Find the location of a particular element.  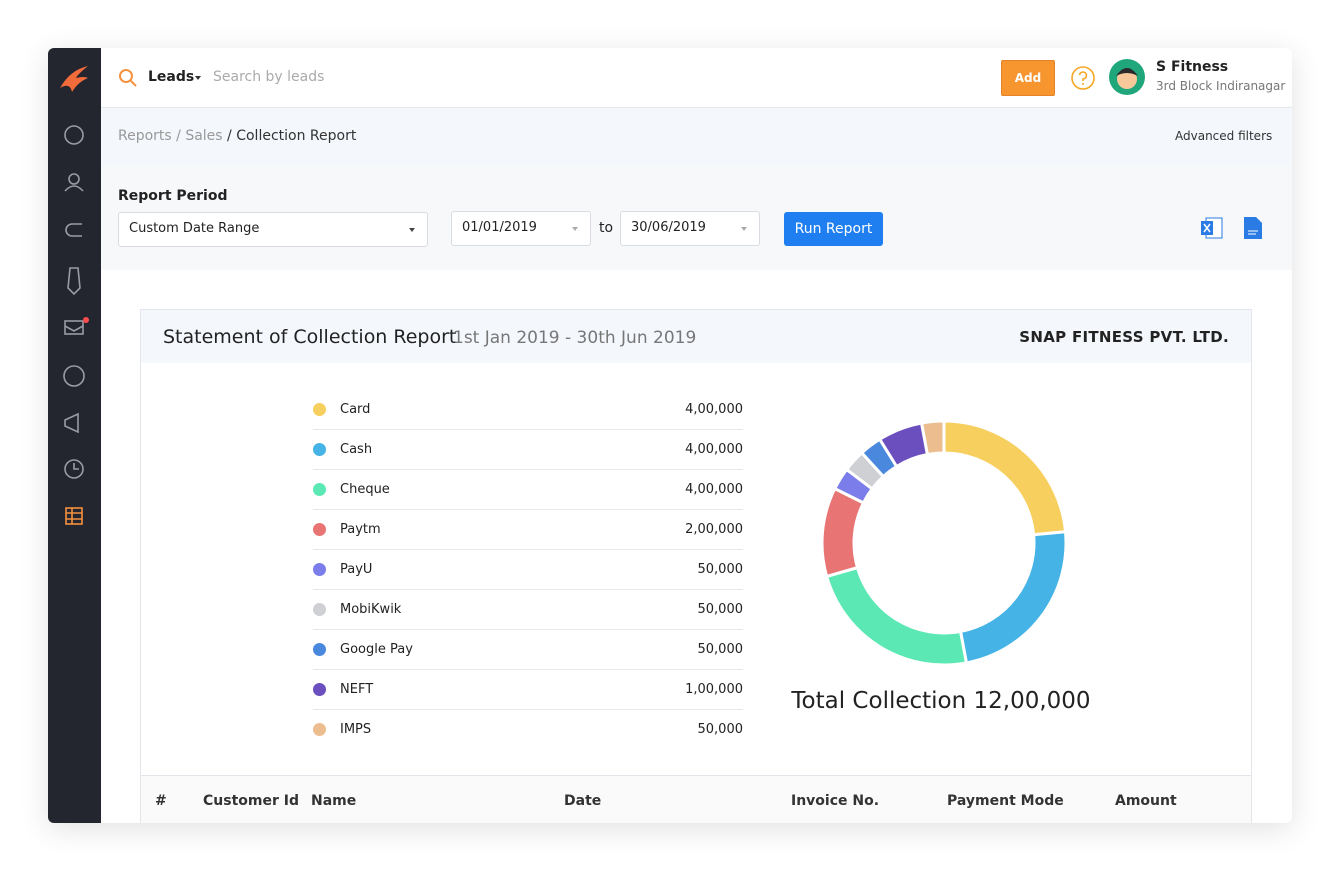

legend-row: Cheque 4,00,000 is located at coordinates (528, 490).